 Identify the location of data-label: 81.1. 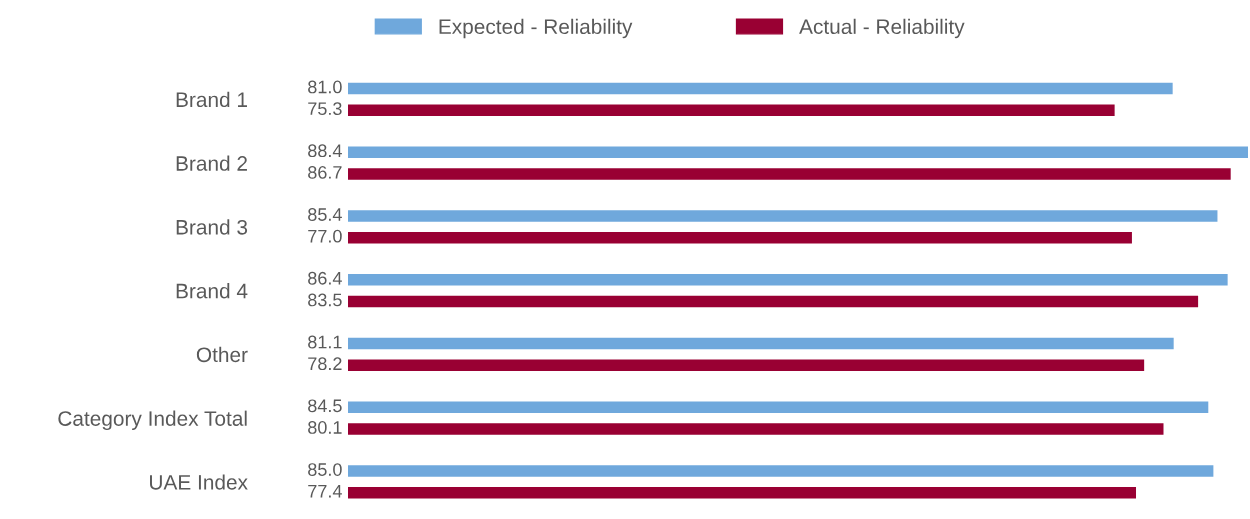
(325, 342).